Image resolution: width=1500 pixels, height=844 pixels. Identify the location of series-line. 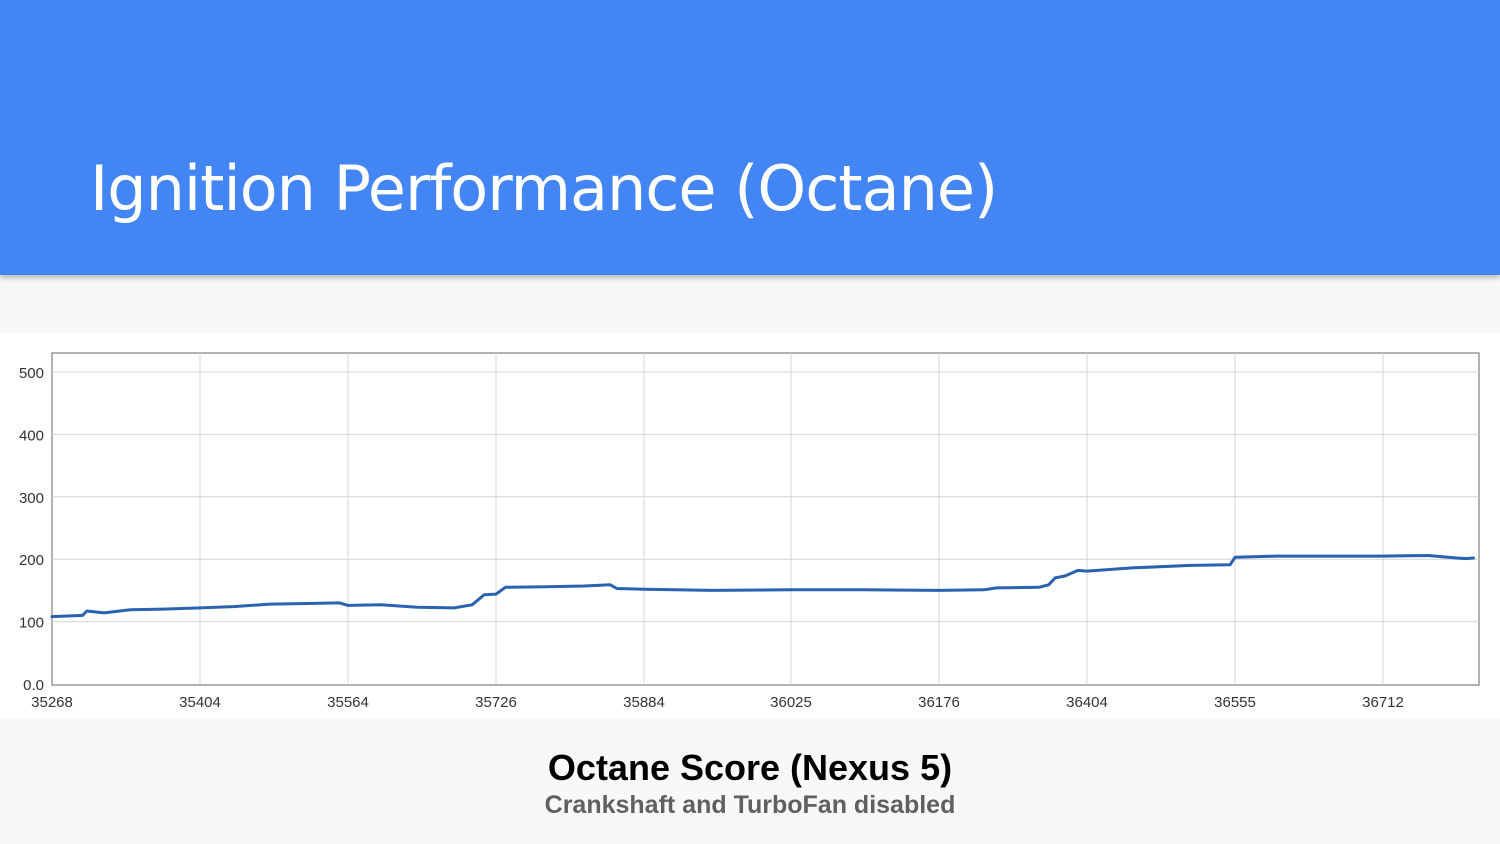
(762, 586).